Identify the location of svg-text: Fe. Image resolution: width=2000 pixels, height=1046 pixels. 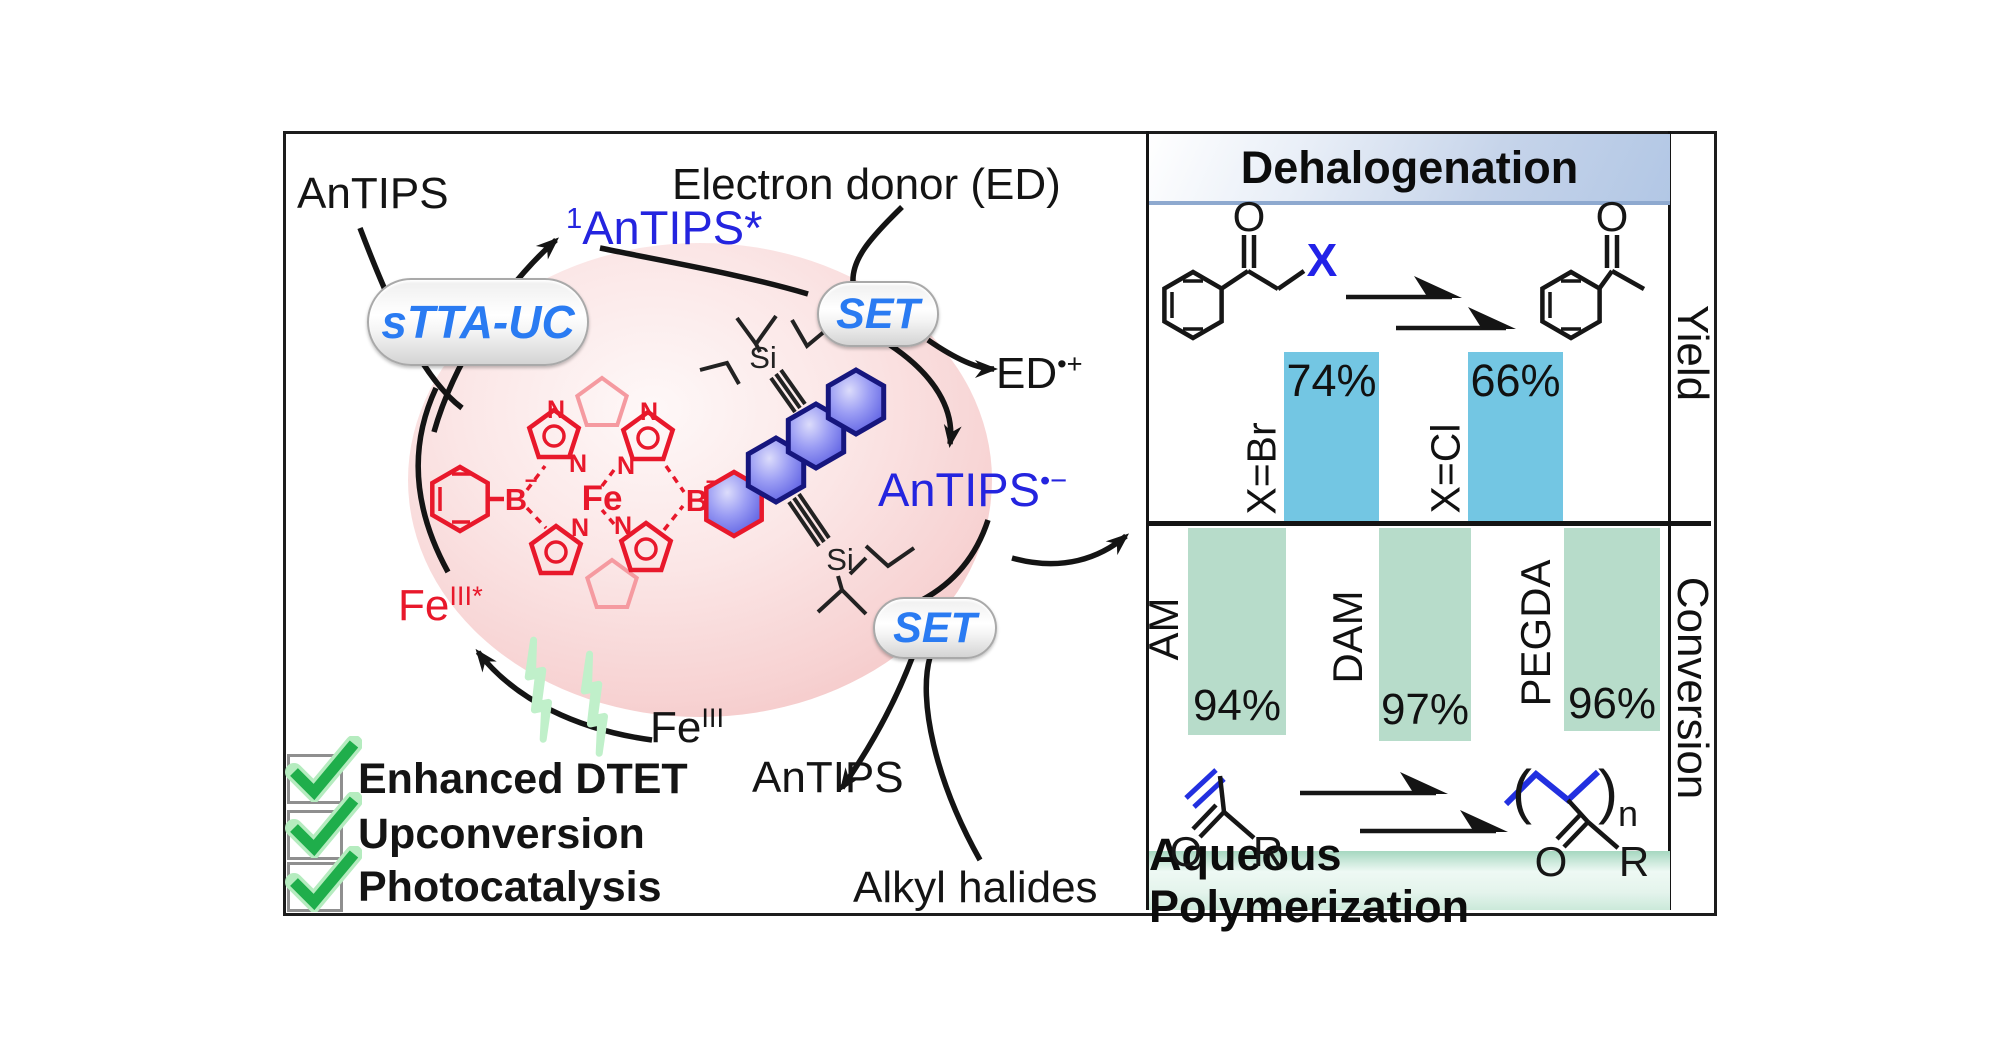
(602, 498).